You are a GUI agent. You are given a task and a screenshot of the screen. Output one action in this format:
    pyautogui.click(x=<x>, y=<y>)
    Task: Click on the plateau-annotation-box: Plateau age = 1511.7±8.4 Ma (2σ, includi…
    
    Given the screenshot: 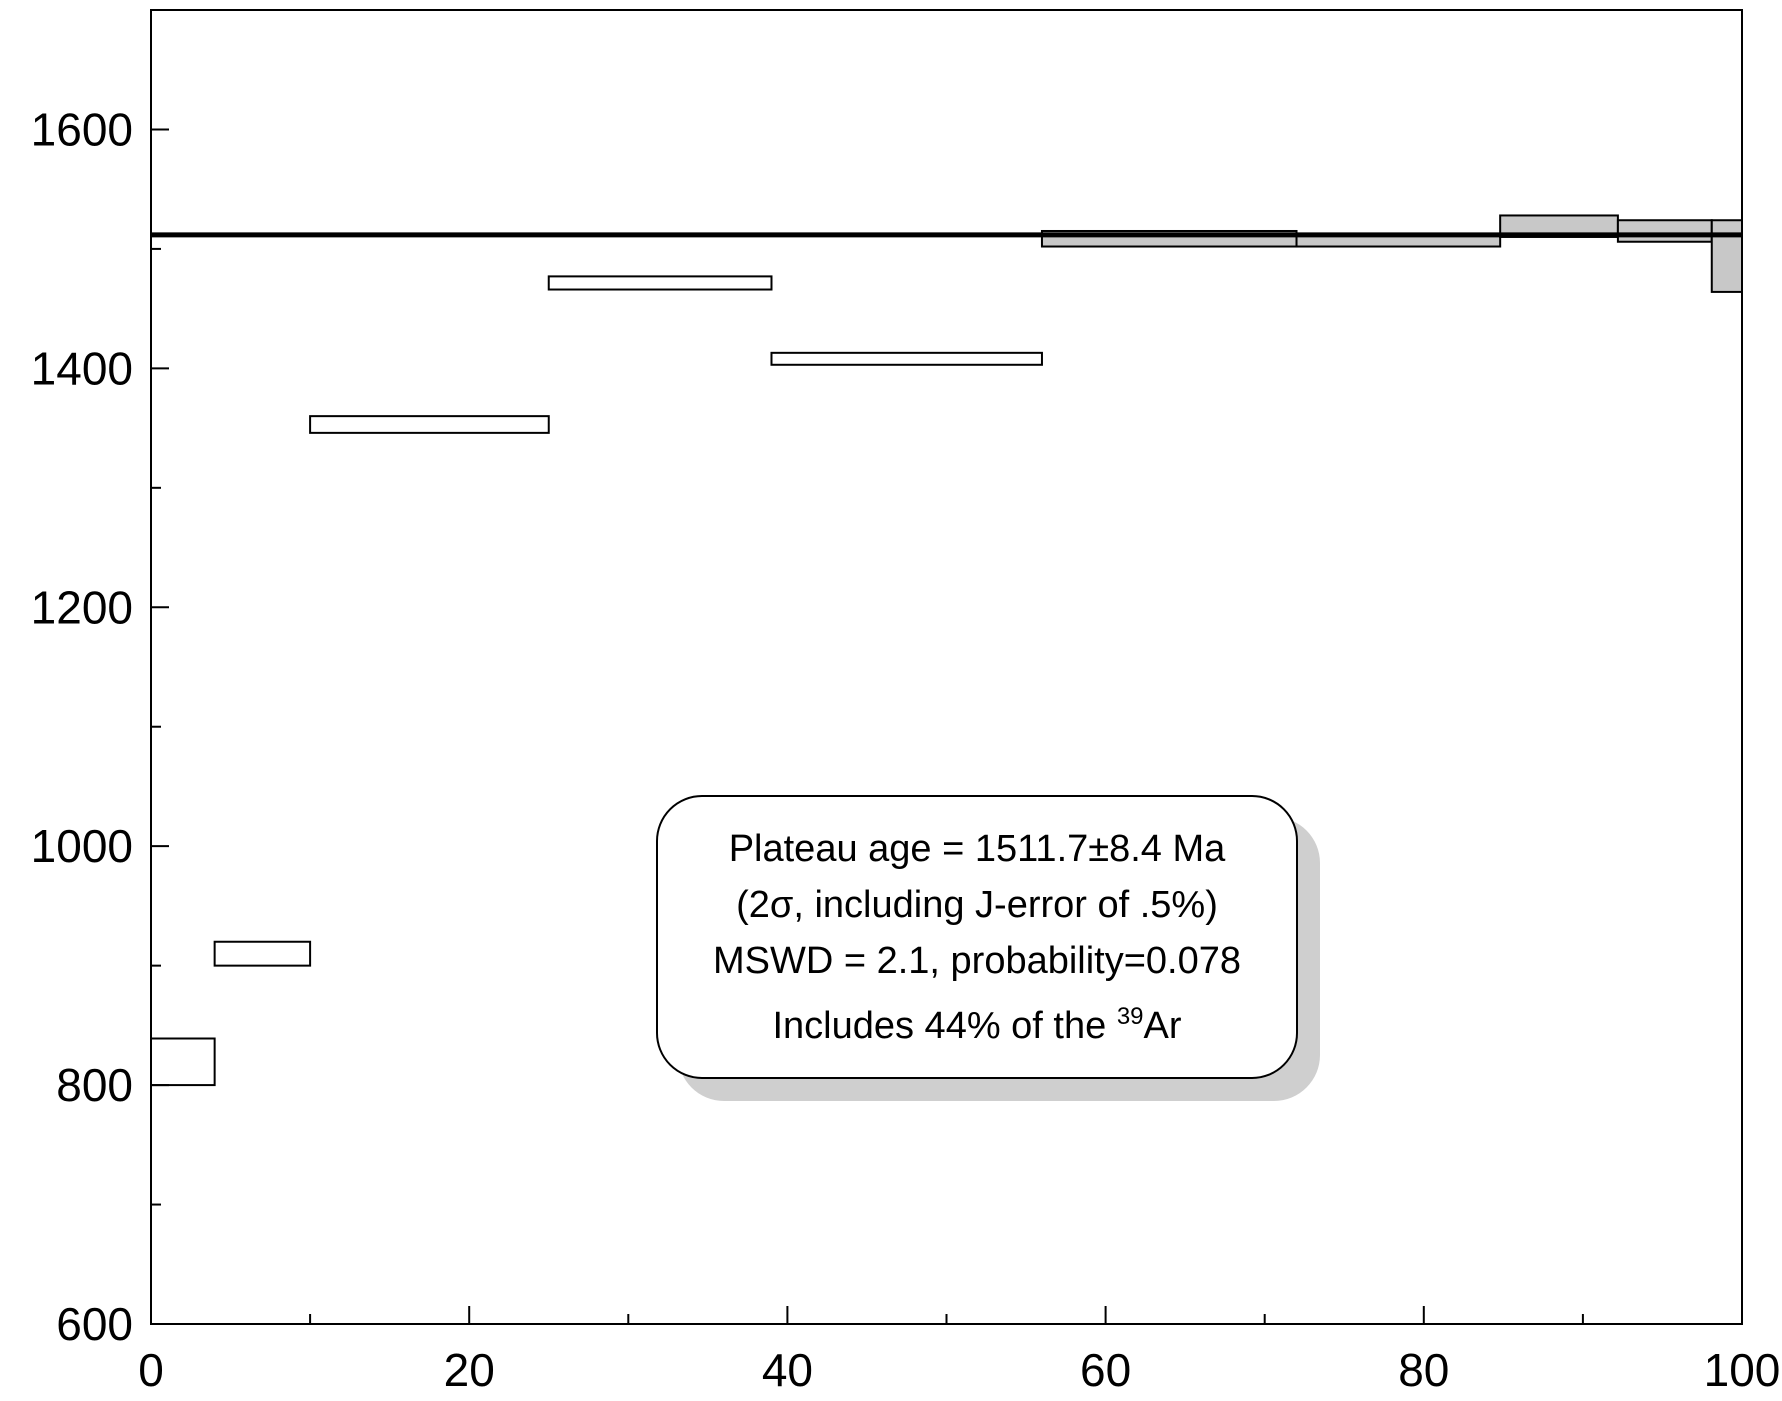 What is the action you would take?
    pyautogui.click(x=977, y=937)
    